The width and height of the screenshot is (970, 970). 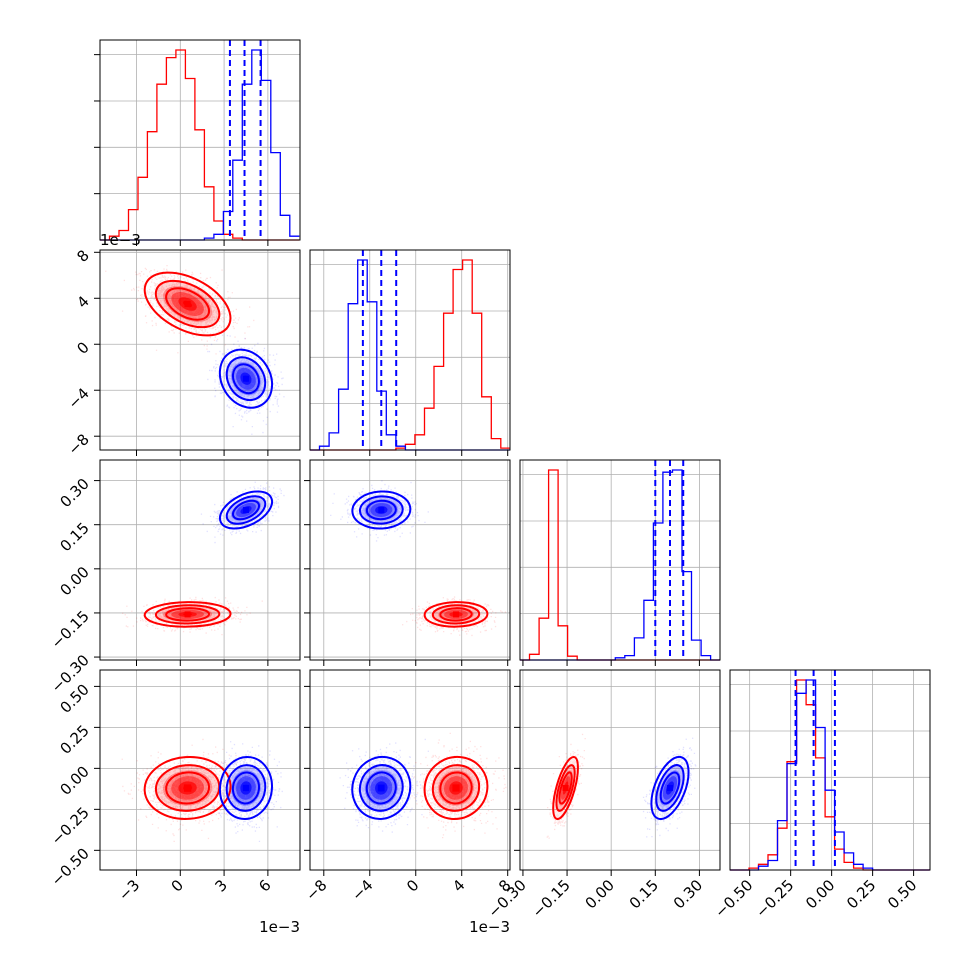 I want to click on y-tick-label: 0, so click(x=82, y=347).